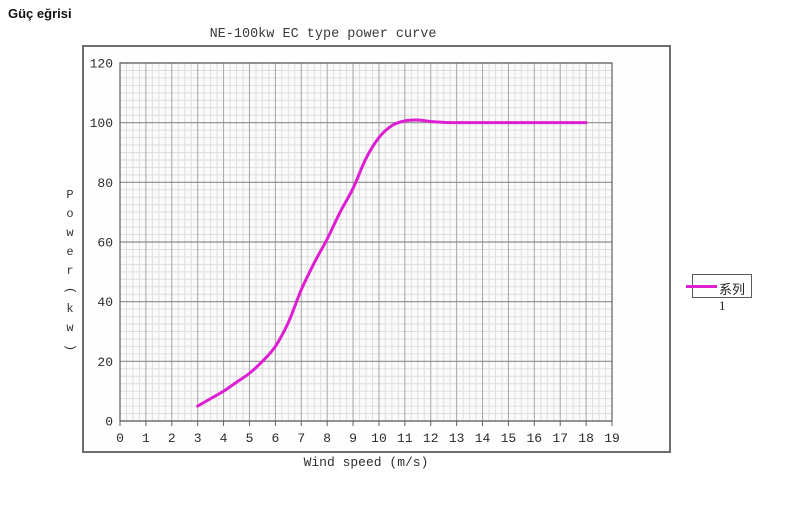 This screenshot has width=799, height=513. Describe the element at coordinates (586, 438) in the screenshot. I see `x-tick-label: 18` at that location.